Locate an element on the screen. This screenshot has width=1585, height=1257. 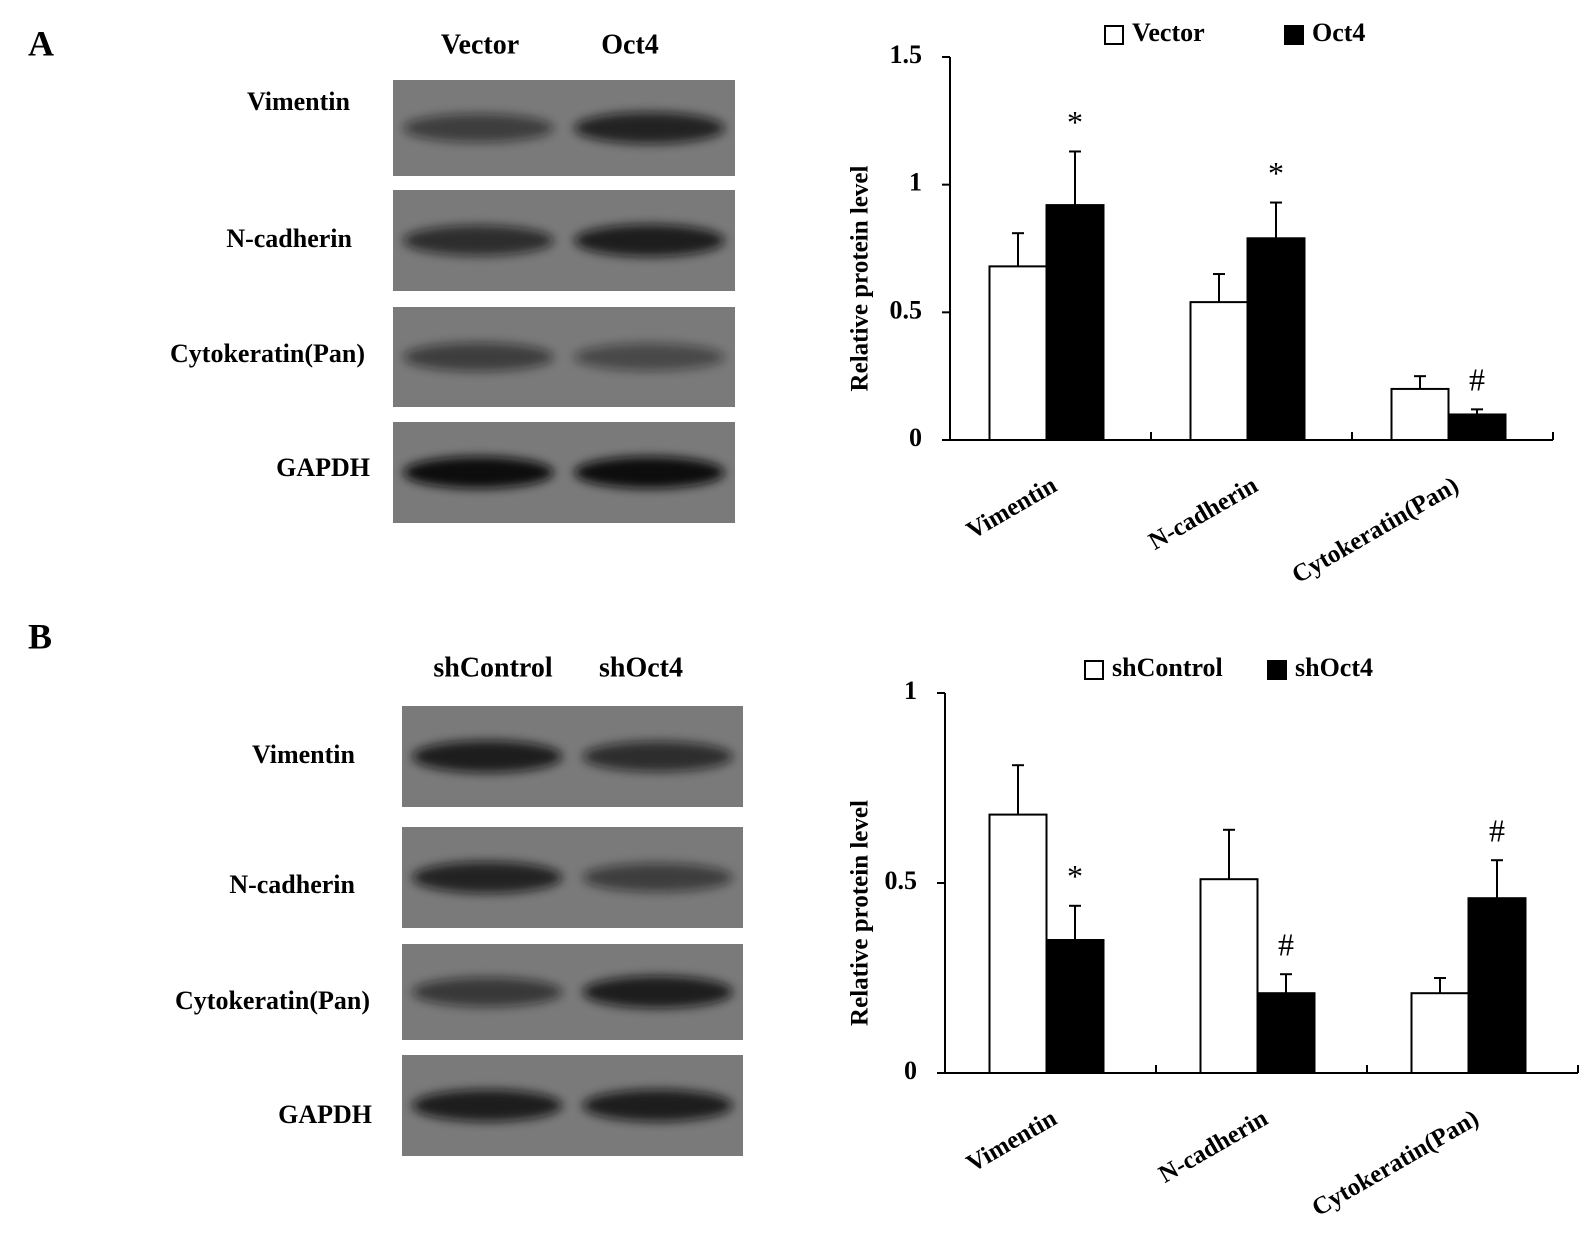
lane-label: Vector is located at coordinates (480, 44).